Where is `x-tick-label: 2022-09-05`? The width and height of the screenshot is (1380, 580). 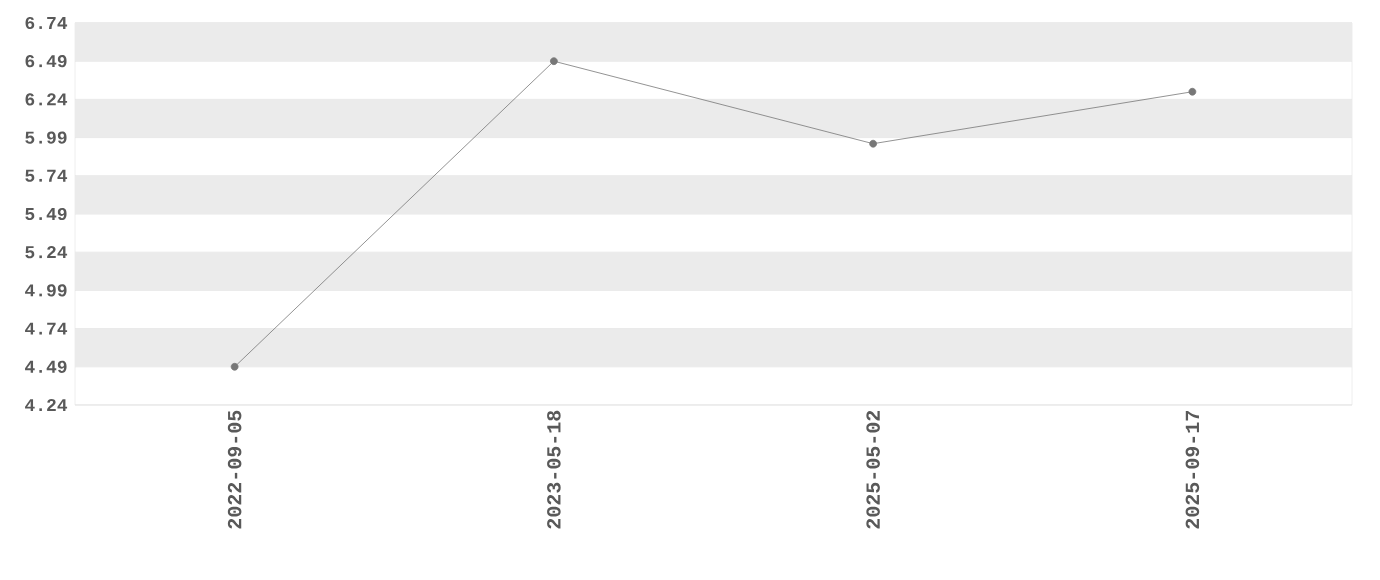 x-tick-label: 2022-09-05 is located at coordinates (234, 469).